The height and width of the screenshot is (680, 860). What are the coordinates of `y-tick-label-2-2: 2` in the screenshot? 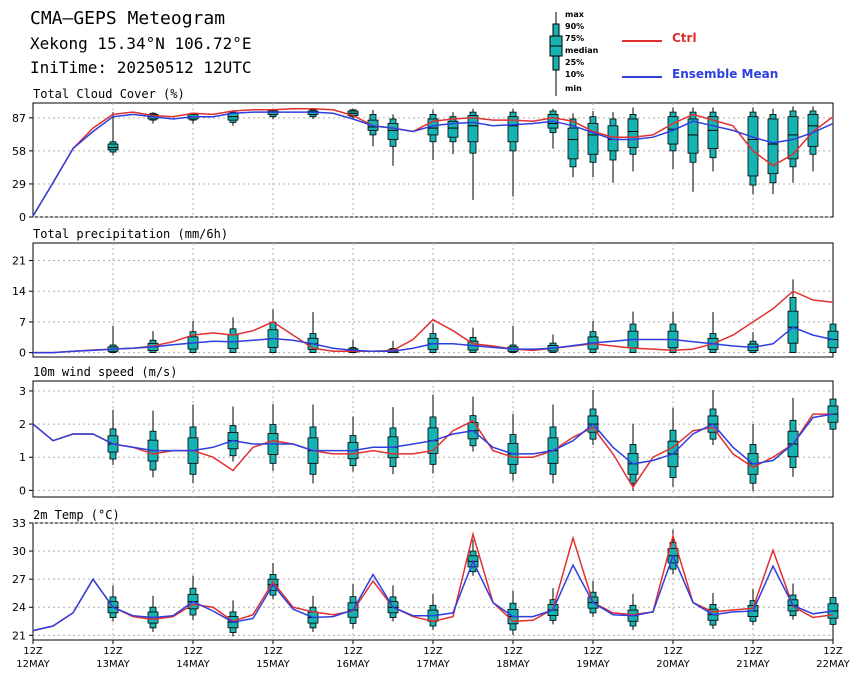 It's located at (22, 424).